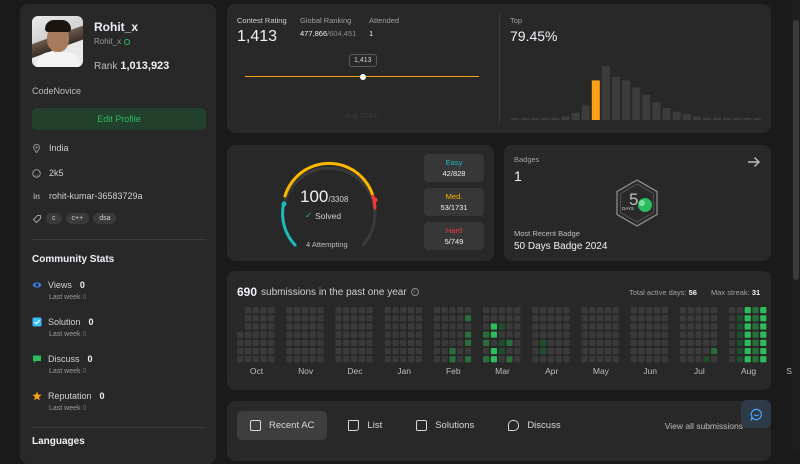 The height and width of the screenshot is (464, 800). I want to click on tab-discuss: Discuss, so click(534, 425).